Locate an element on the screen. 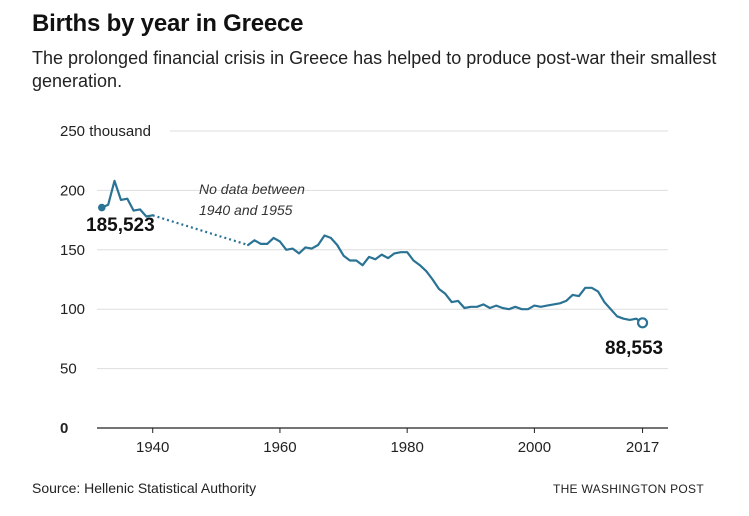 The width and height of the screenshot is (749, 516). y-tick-label: 0 is located at coordinates (64, 428).